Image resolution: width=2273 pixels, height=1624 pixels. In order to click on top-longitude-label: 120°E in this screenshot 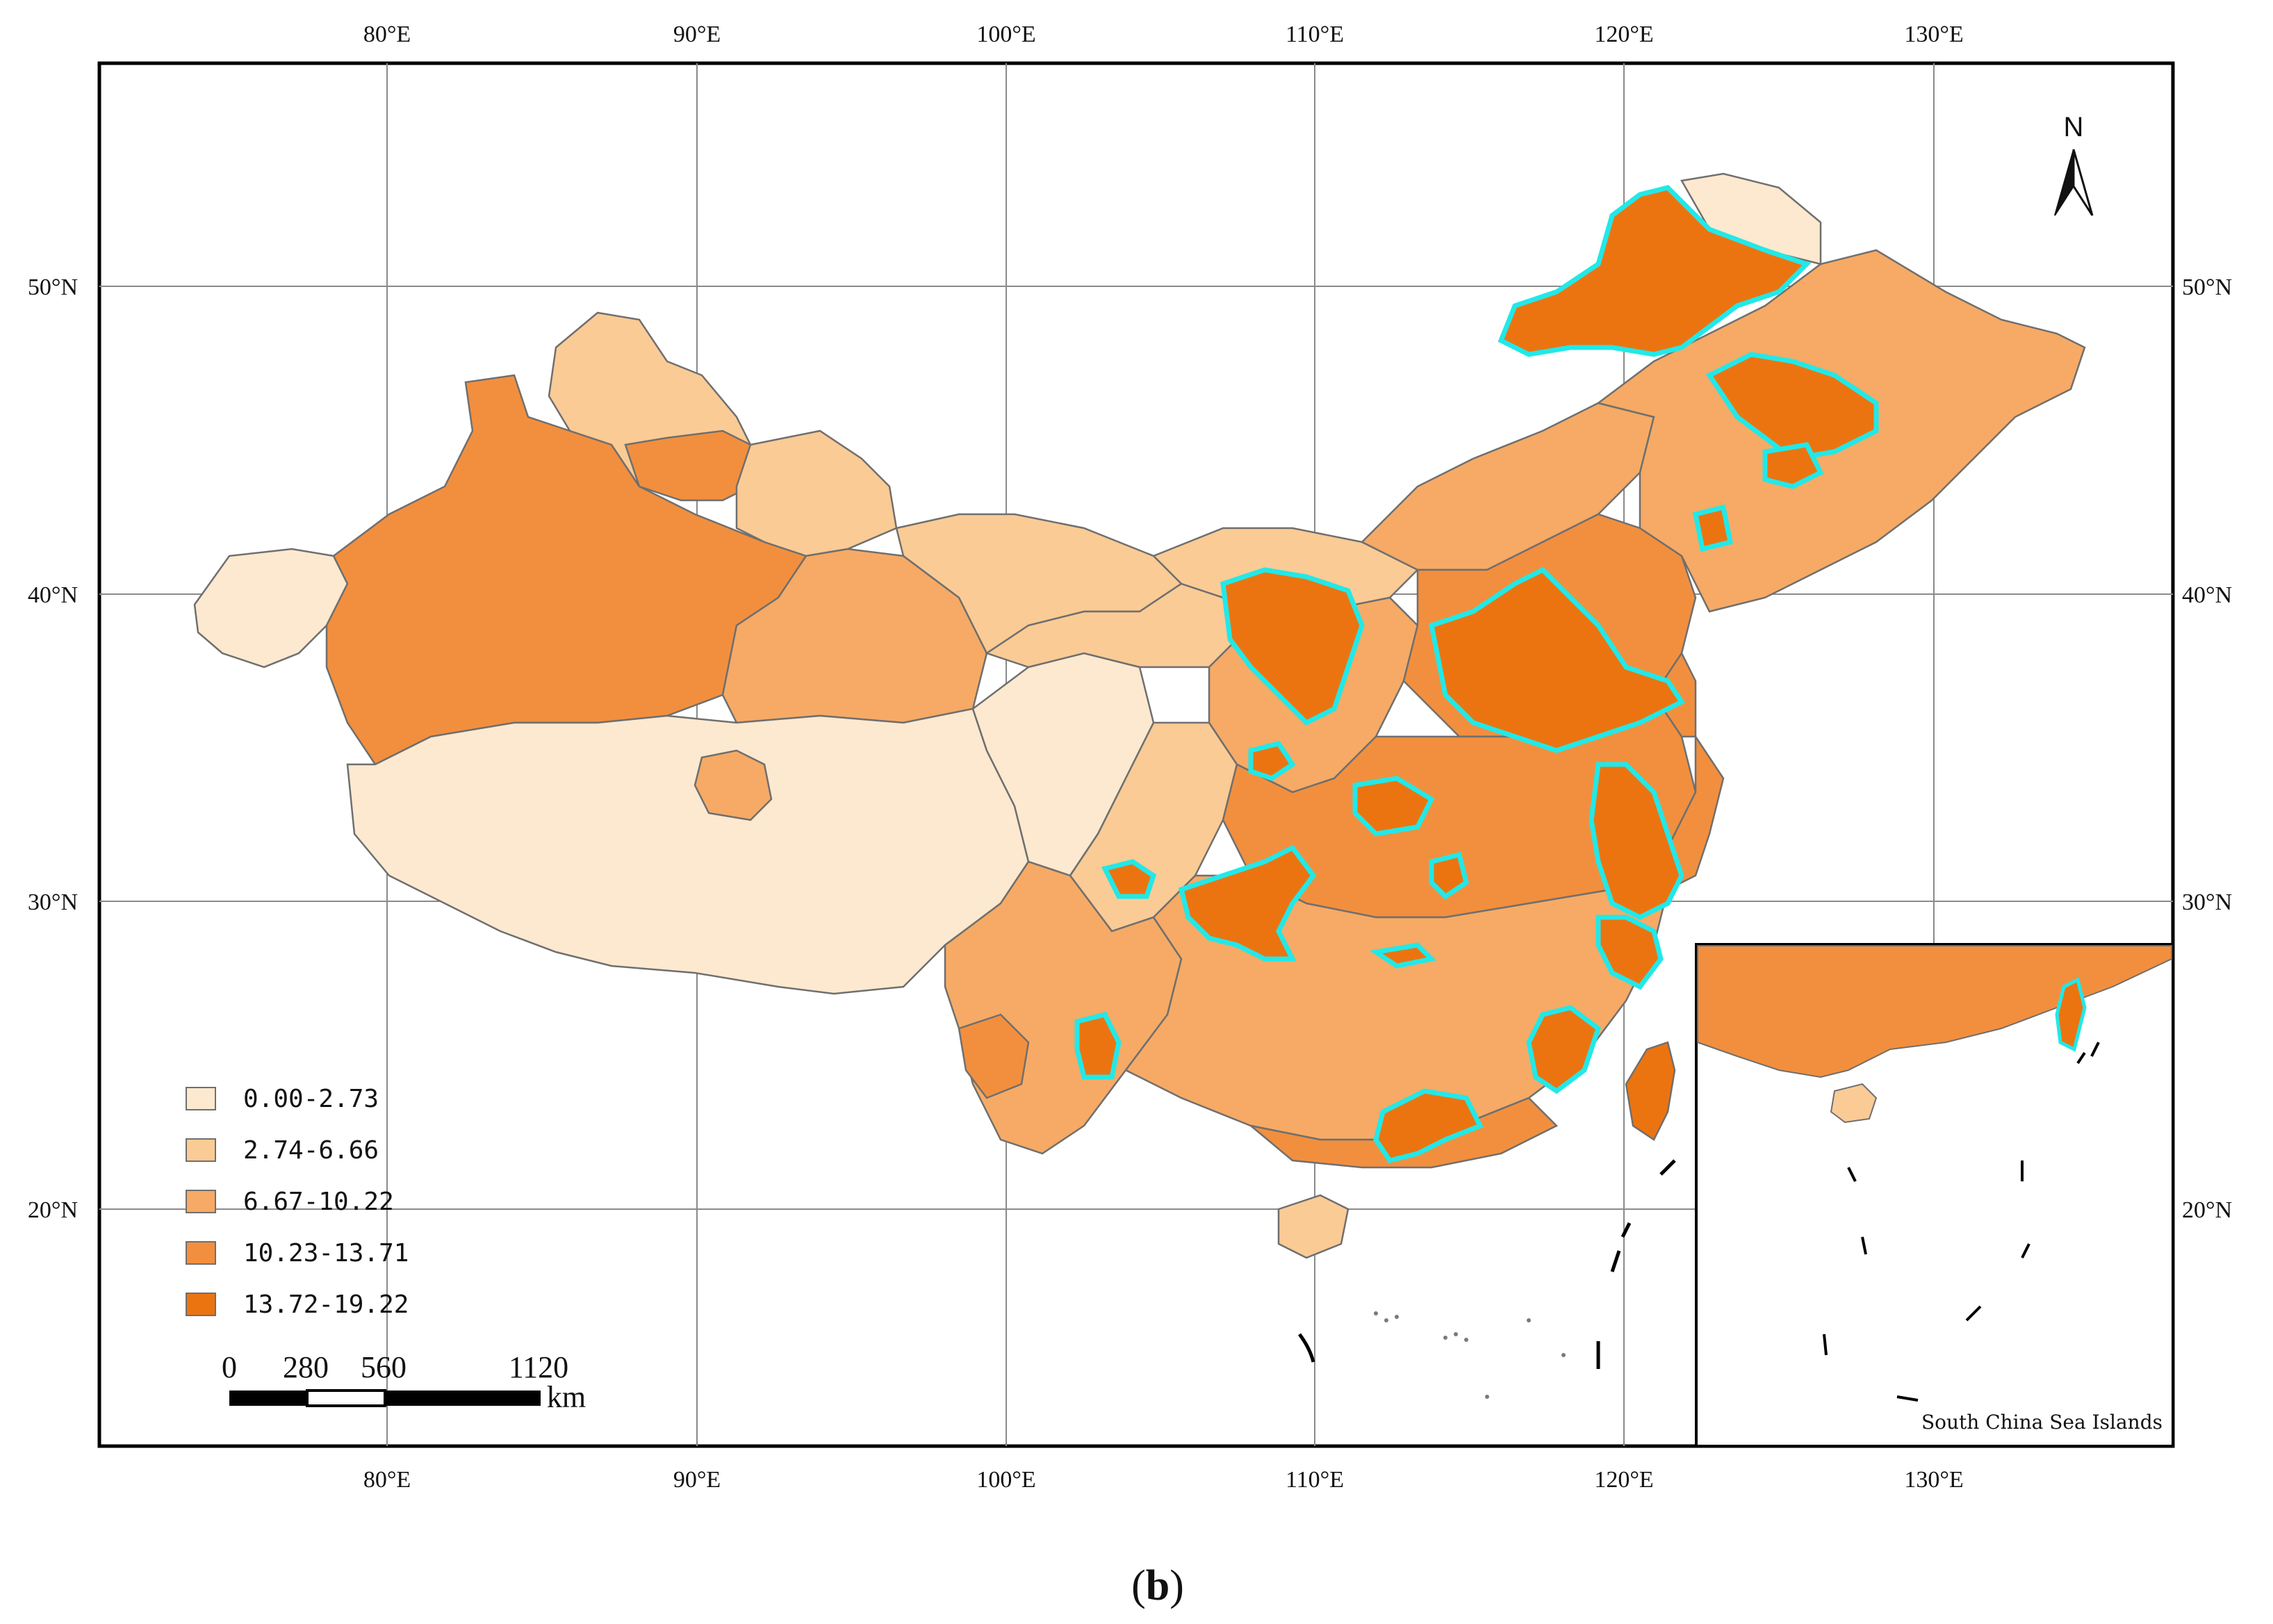, I will do `click(1623, 34)`.